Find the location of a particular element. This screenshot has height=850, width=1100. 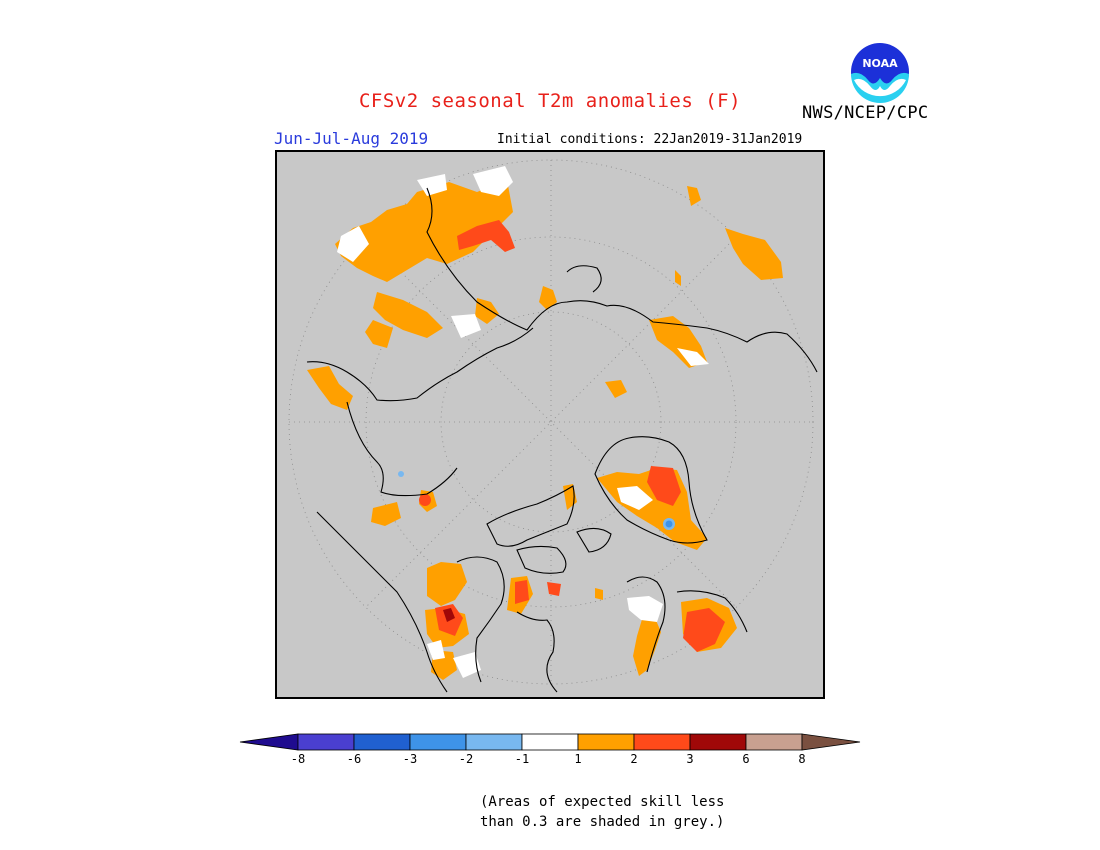

region-fareast is located at coordinates (694, 292).